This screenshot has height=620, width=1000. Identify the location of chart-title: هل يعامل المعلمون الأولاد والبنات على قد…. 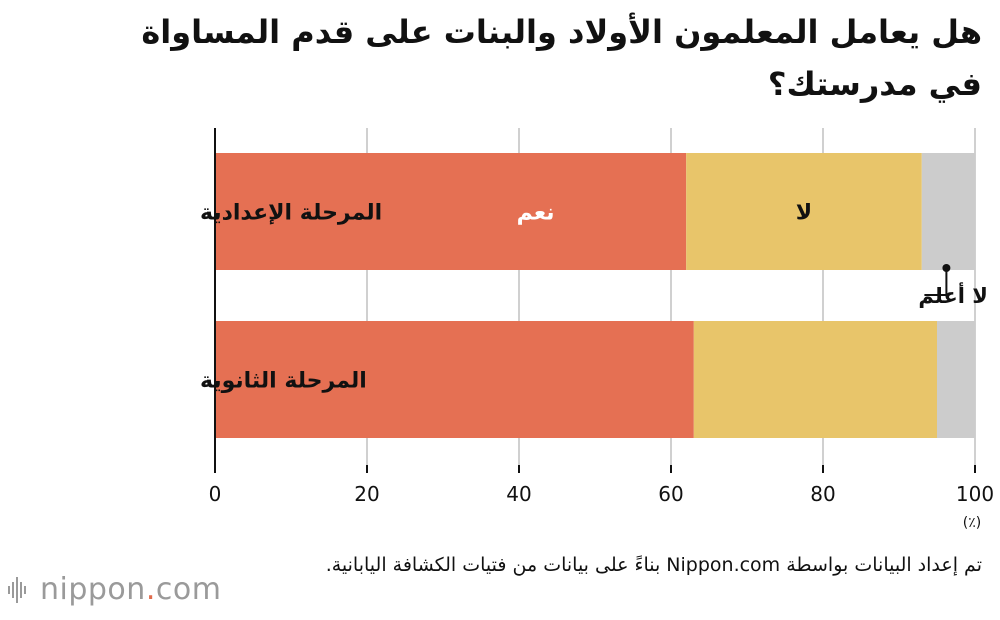
(561, 58).